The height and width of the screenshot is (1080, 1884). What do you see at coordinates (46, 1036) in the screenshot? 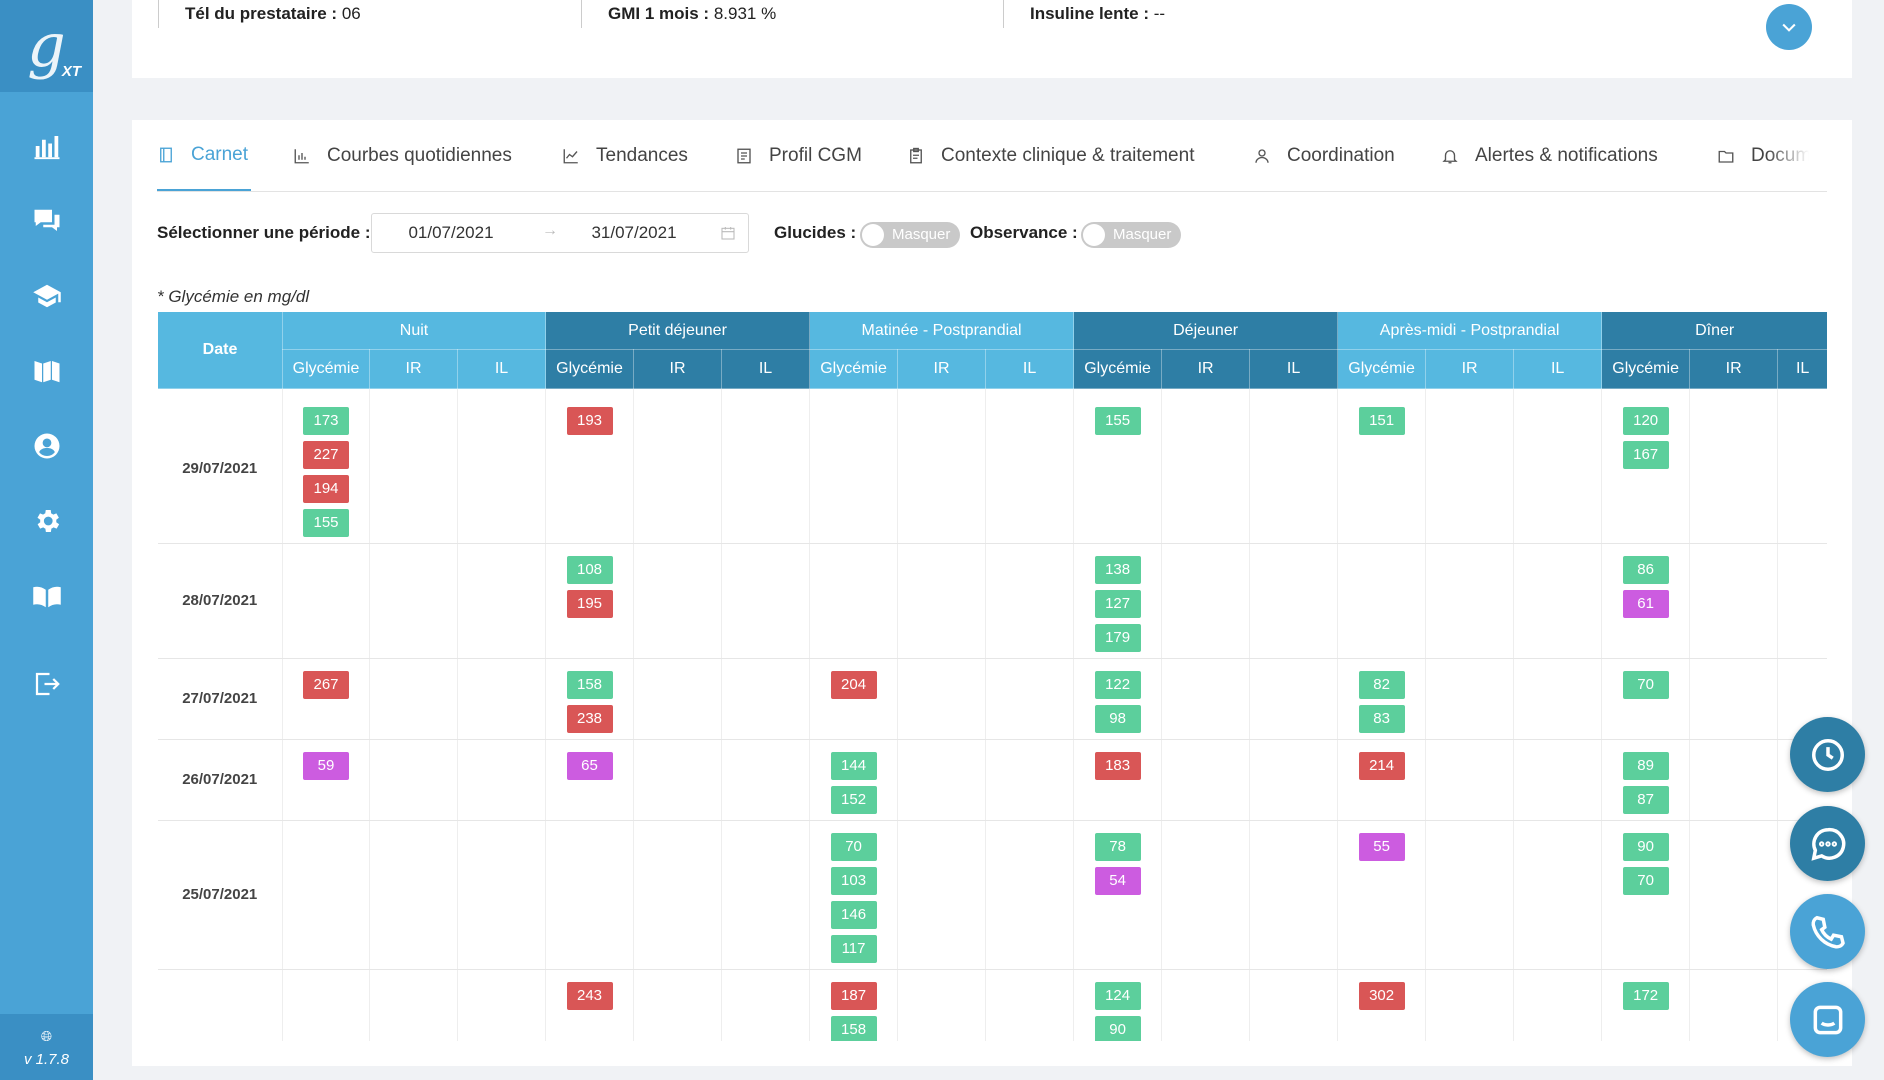
I see `globe-icon: 🌐︎` at bounding box center [46, 1036].